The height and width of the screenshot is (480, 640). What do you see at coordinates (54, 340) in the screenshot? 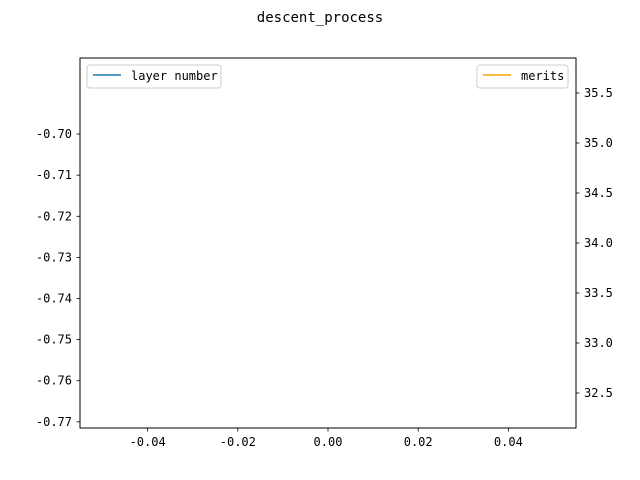
I see `left-y-tick-label: -0.75` at bounding box center [54, 340].